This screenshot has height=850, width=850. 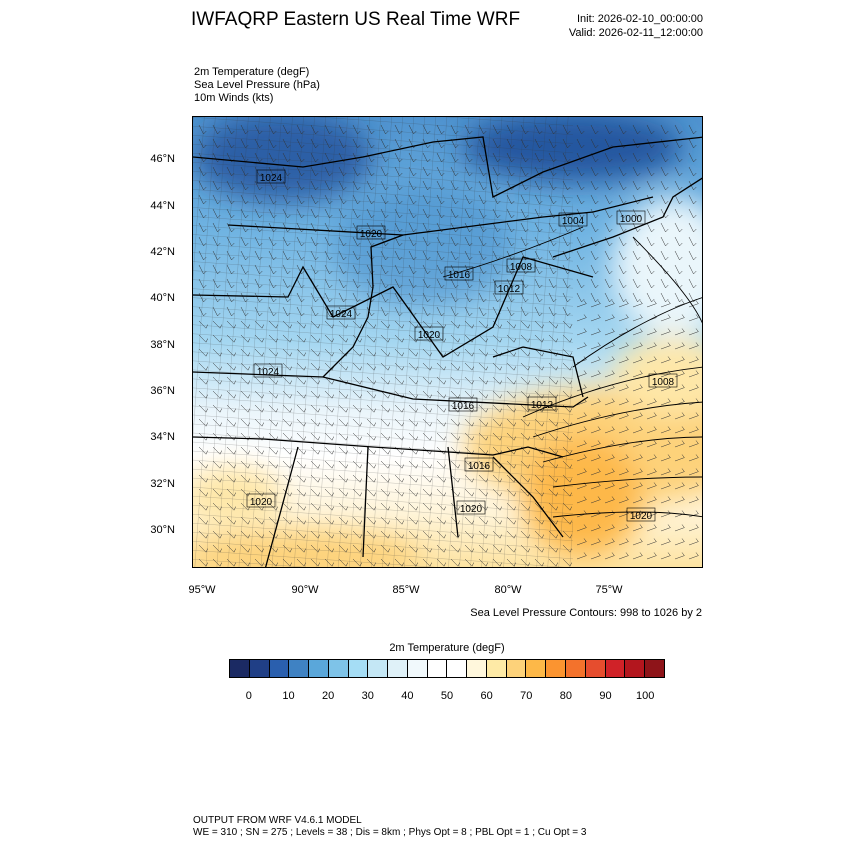 What do you see at coordinates (573, 221) in the screenshot?
I see `pressure-contour-label: 1004` at bounding box center [573, 221].